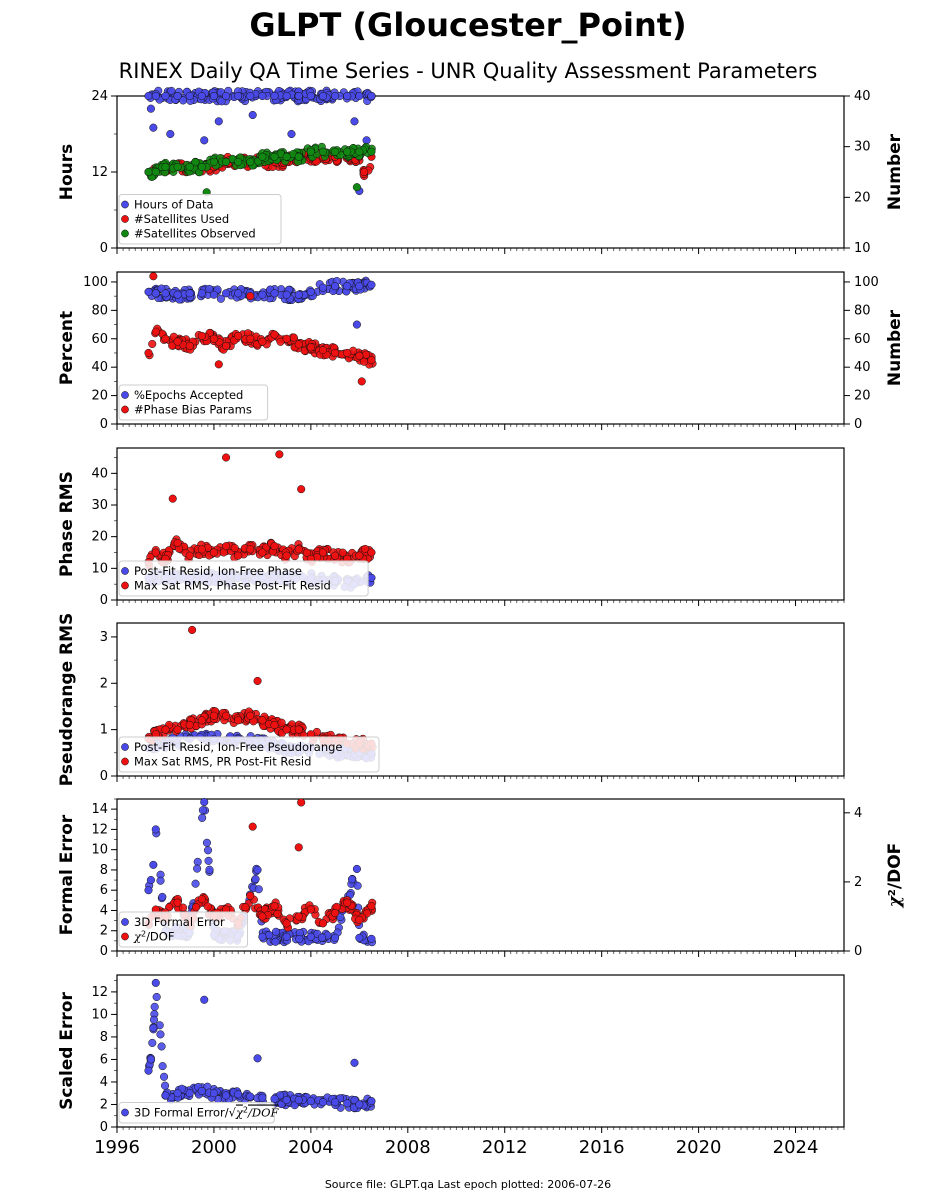 The height and width of the screenshot is (1200, 937). I want to click on y-axis-label-right-text: /DOF, so click(895, 866).